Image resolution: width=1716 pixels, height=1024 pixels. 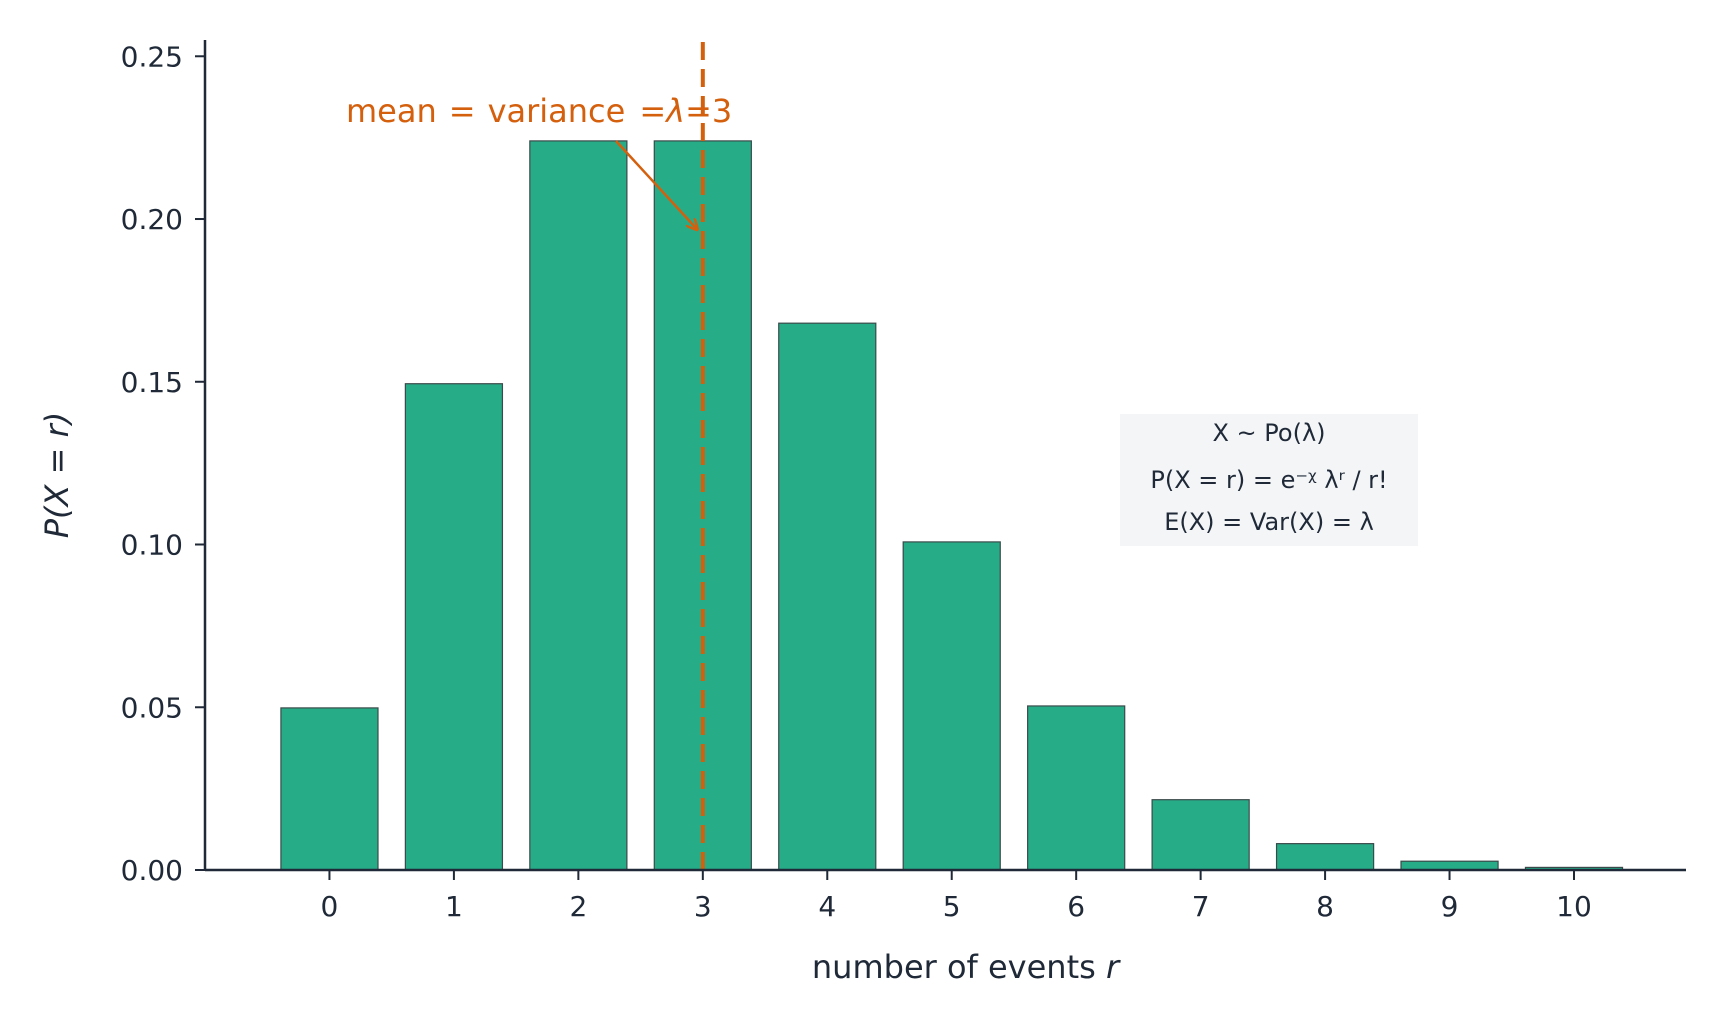 I want to click on y-tick-label: 0.10, so click(x=152, y=545).